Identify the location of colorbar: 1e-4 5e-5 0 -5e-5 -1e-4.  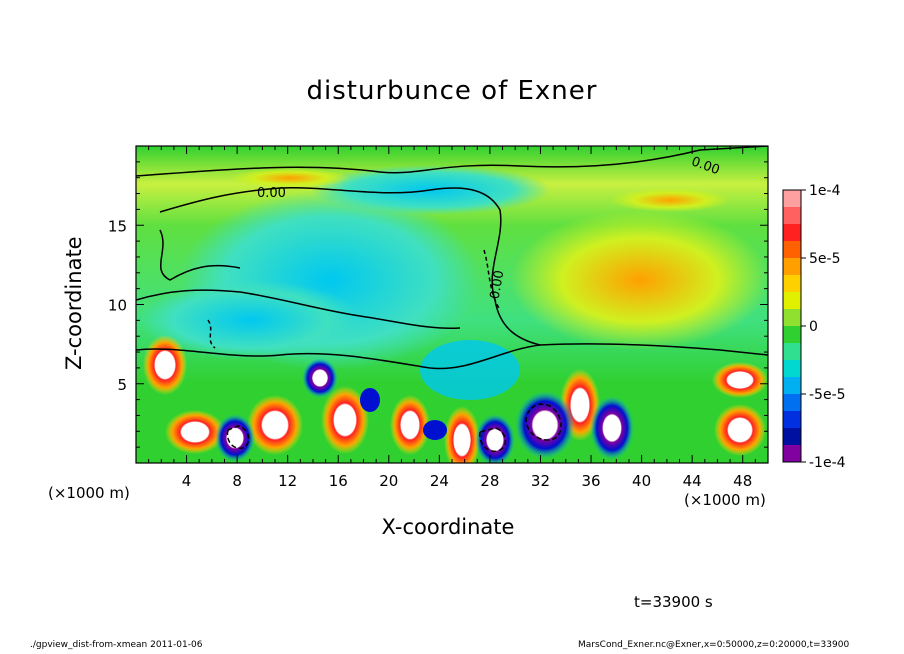
(814, 327).